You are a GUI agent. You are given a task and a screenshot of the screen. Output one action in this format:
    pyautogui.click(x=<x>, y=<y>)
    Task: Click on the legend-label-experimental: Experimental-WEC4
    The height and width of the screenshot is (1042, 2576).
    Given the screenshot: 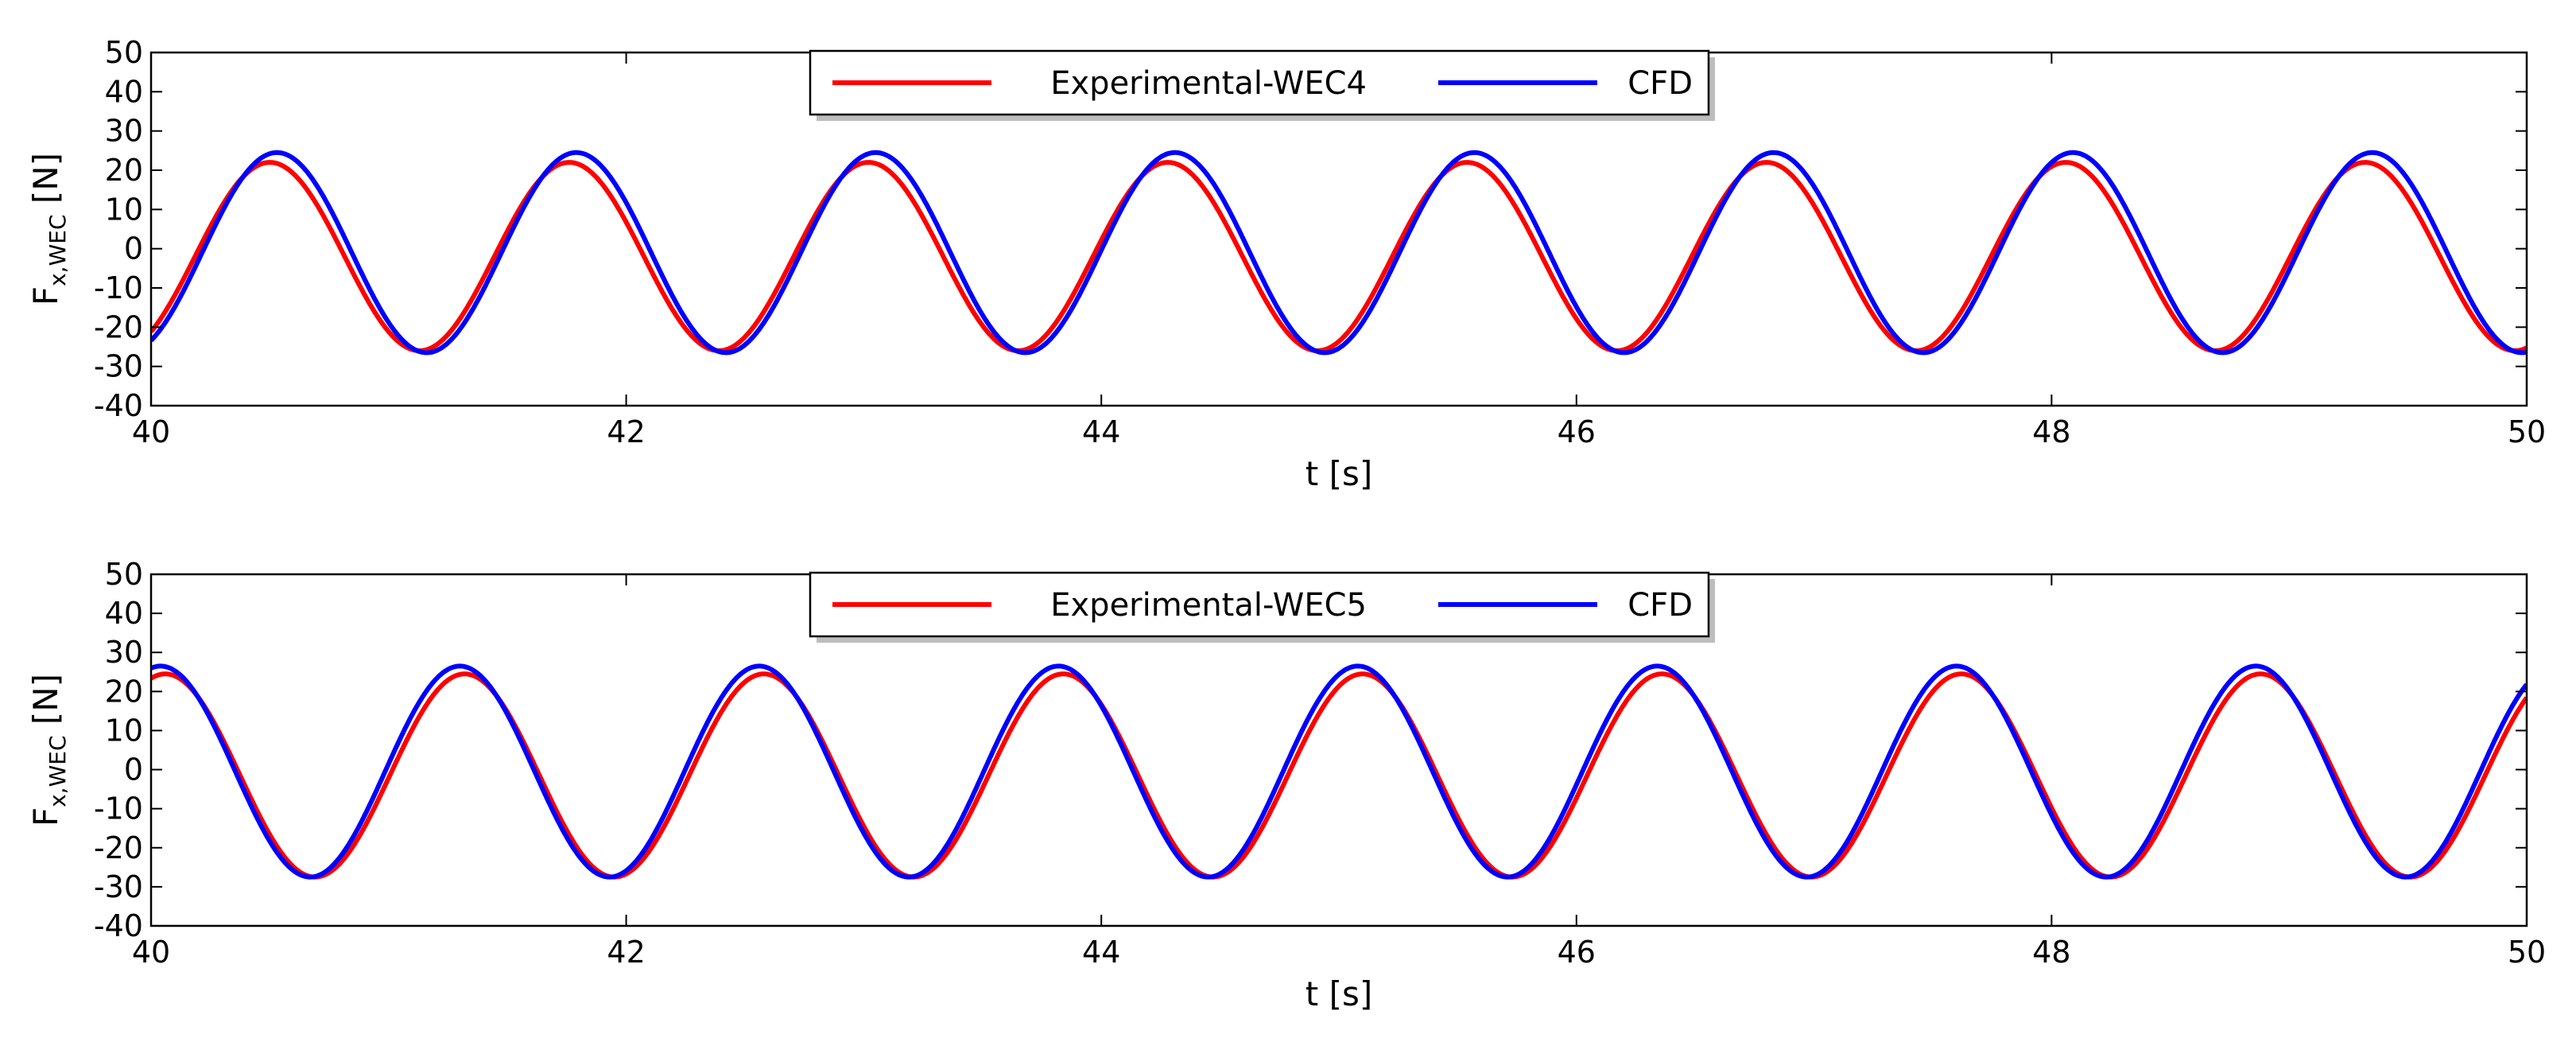 What is the action you would take?
    pyautogui.click(x=1208, y=83)
    